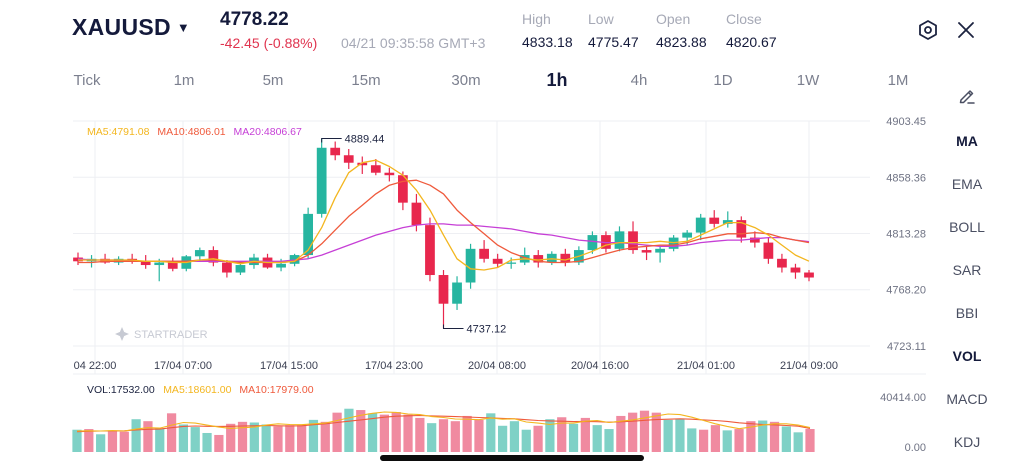 This screenshot has width=1024, height=471. I want to click on tab-tick: Tick, so click(87, 80).